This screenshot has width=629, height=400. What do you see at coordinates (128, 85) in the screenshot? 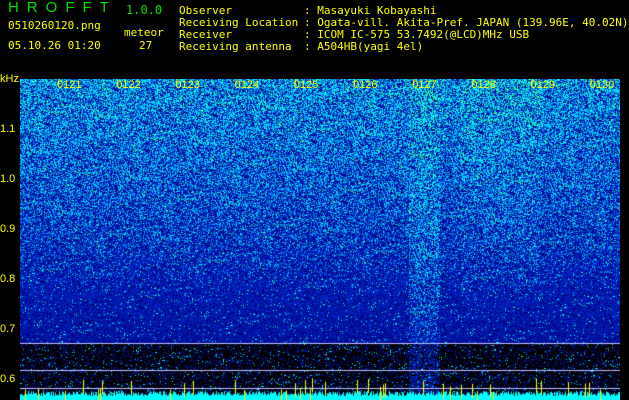
I see `x-tick-label: 0122` at bounding box center [128, 85].